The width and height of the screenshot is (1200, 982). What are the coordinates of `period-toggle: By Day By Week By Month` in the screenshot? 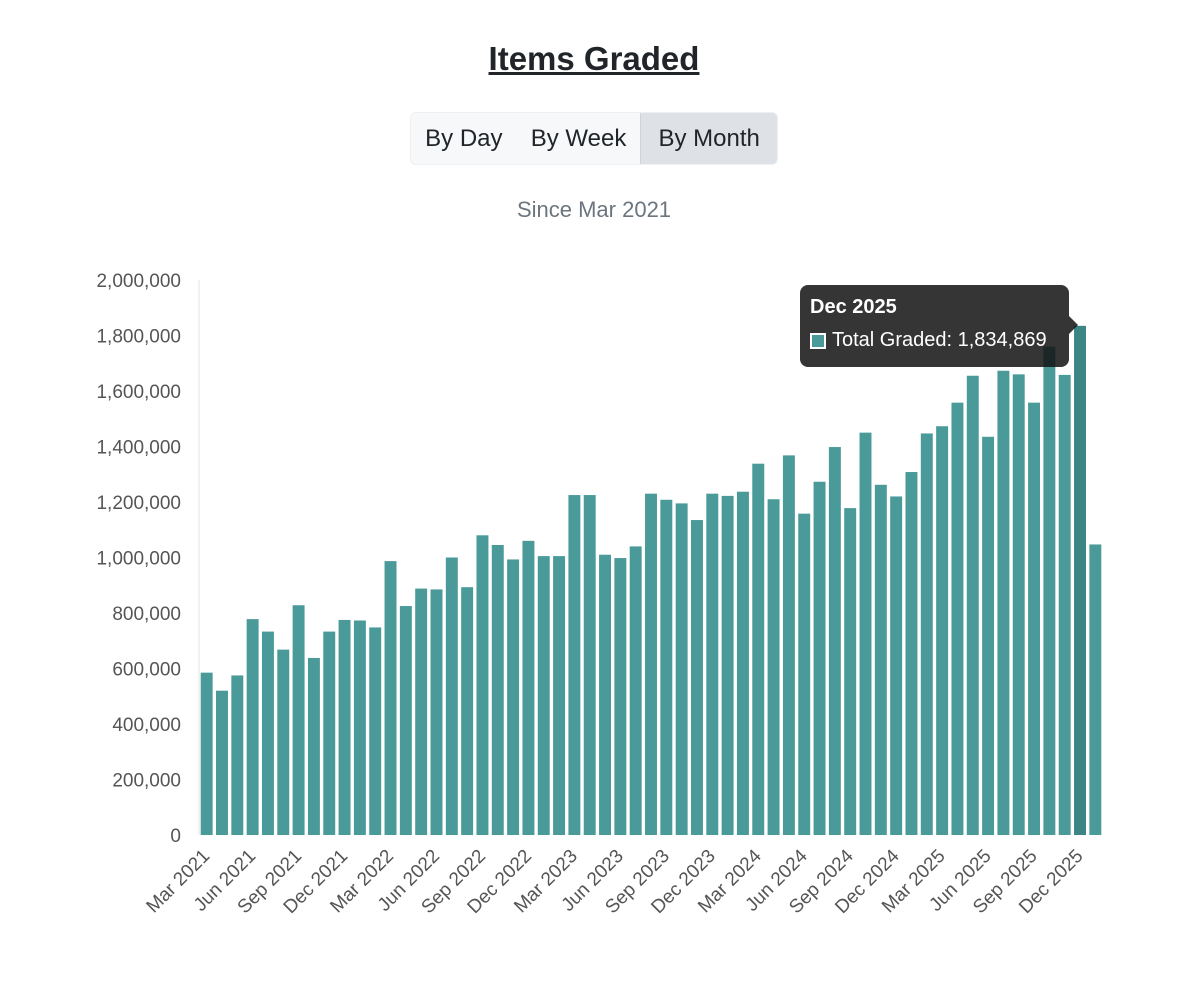 It's located at (594, 138).